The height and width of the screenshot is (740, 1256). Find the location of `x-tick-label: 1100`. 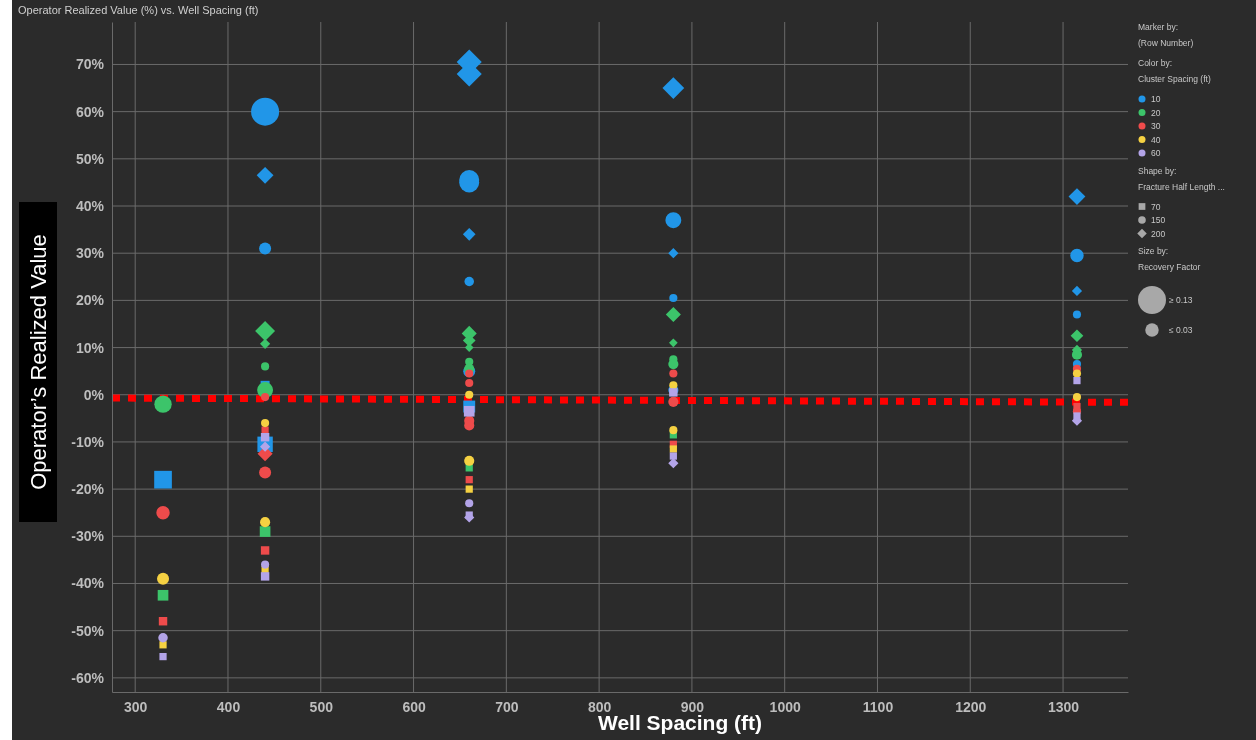

x-tick-label: 1100 is located at coordinates (878, 706).